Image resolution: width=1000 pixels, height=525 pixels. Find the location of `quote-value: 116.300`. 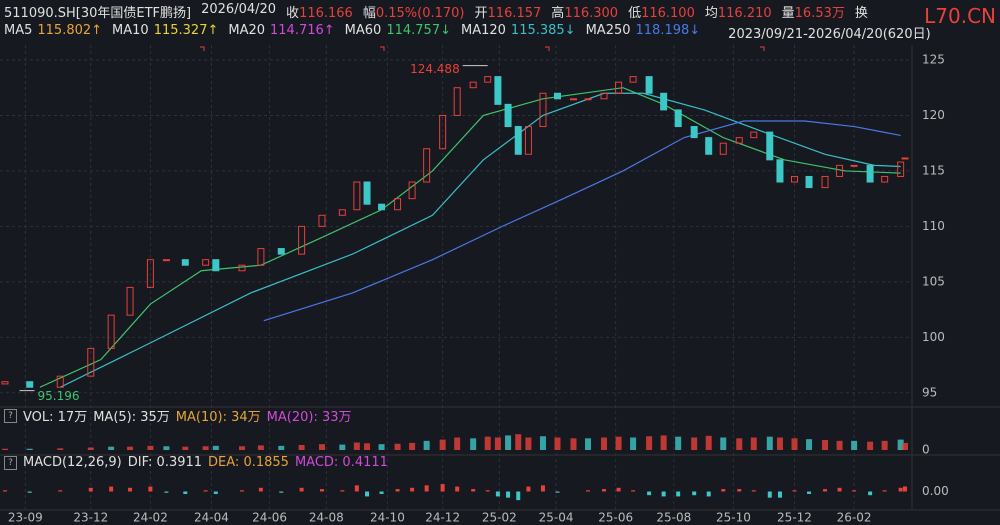

quote-value: 116.300 is located at coordinates (591, 13).